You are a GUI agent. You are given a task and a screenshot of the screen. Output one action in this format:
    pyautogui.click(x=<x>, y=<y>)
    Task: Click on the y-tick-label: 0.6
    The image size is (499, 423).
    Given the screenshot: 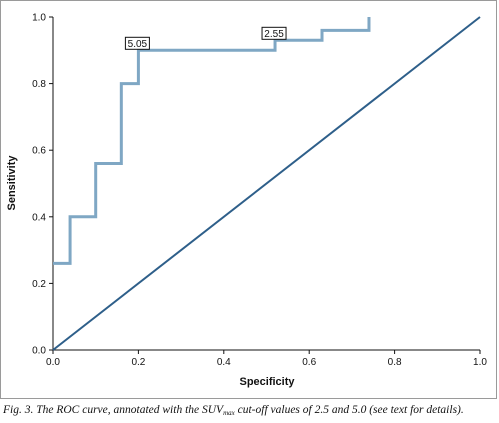 What is the action you would take?
    pyautogui.click(x=39, y=151)
    